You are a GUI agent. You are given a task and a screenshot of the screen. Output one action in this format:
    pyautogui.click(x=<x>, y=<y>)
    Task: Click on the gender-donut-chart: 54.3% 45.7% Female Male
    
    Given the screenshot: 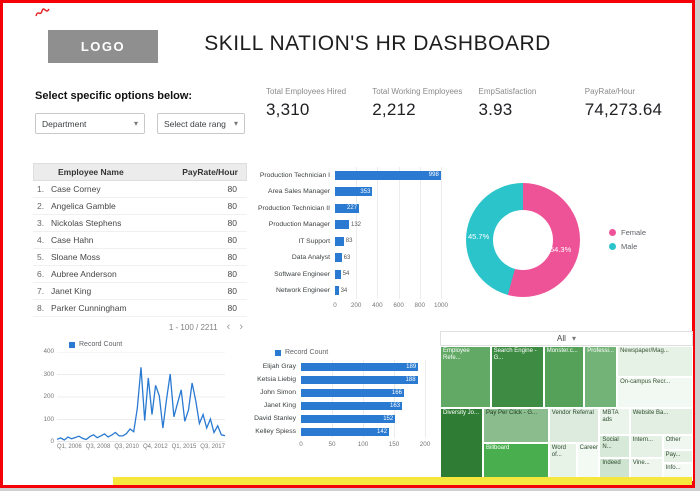 What is the action you would take?
    pyautogui.click(x=571, y=246)
    